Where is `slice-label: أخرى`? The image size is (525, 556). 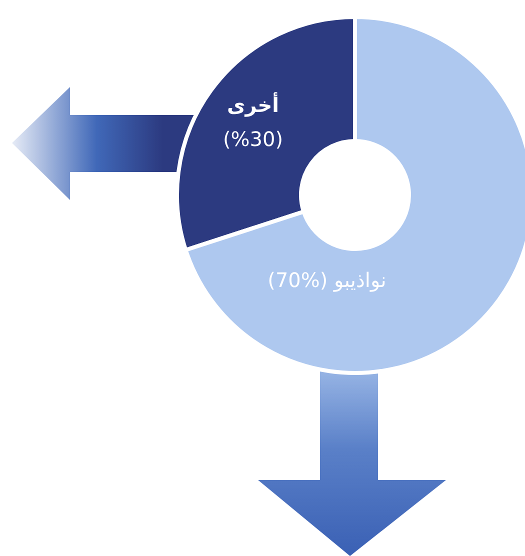
slice-label: أخرى is located at coordinates (253, 104).